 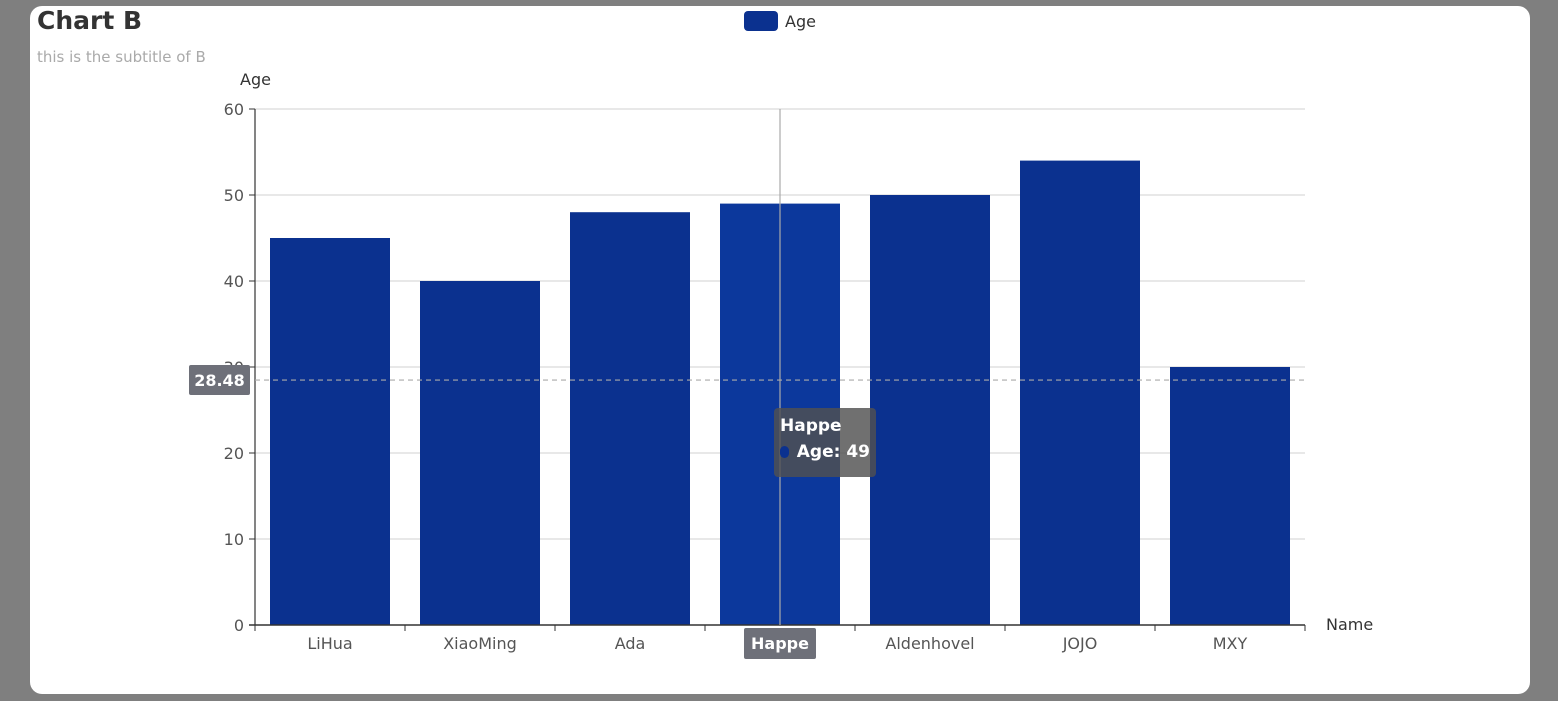 I want to click on legend-label: Age, so click(x=800, y=21).